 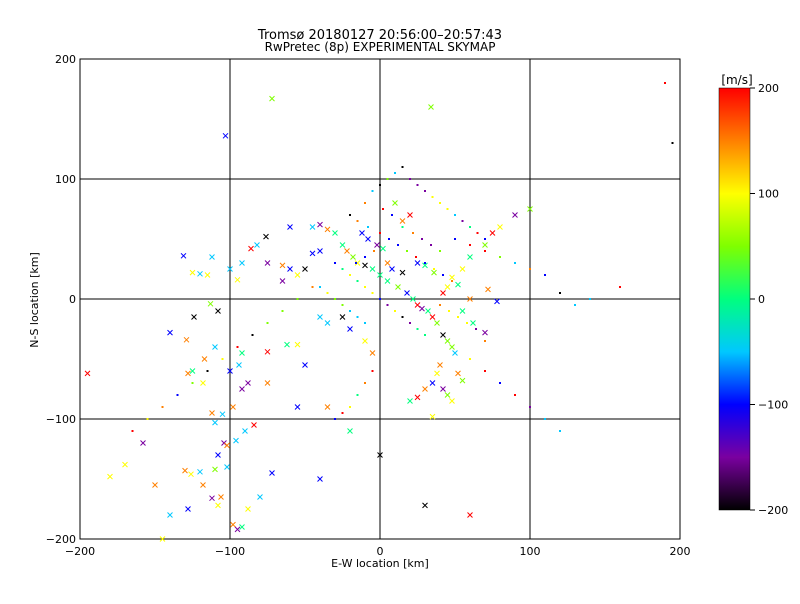 I want to click on y-tick-label: −100, so click(x=61, y=419).